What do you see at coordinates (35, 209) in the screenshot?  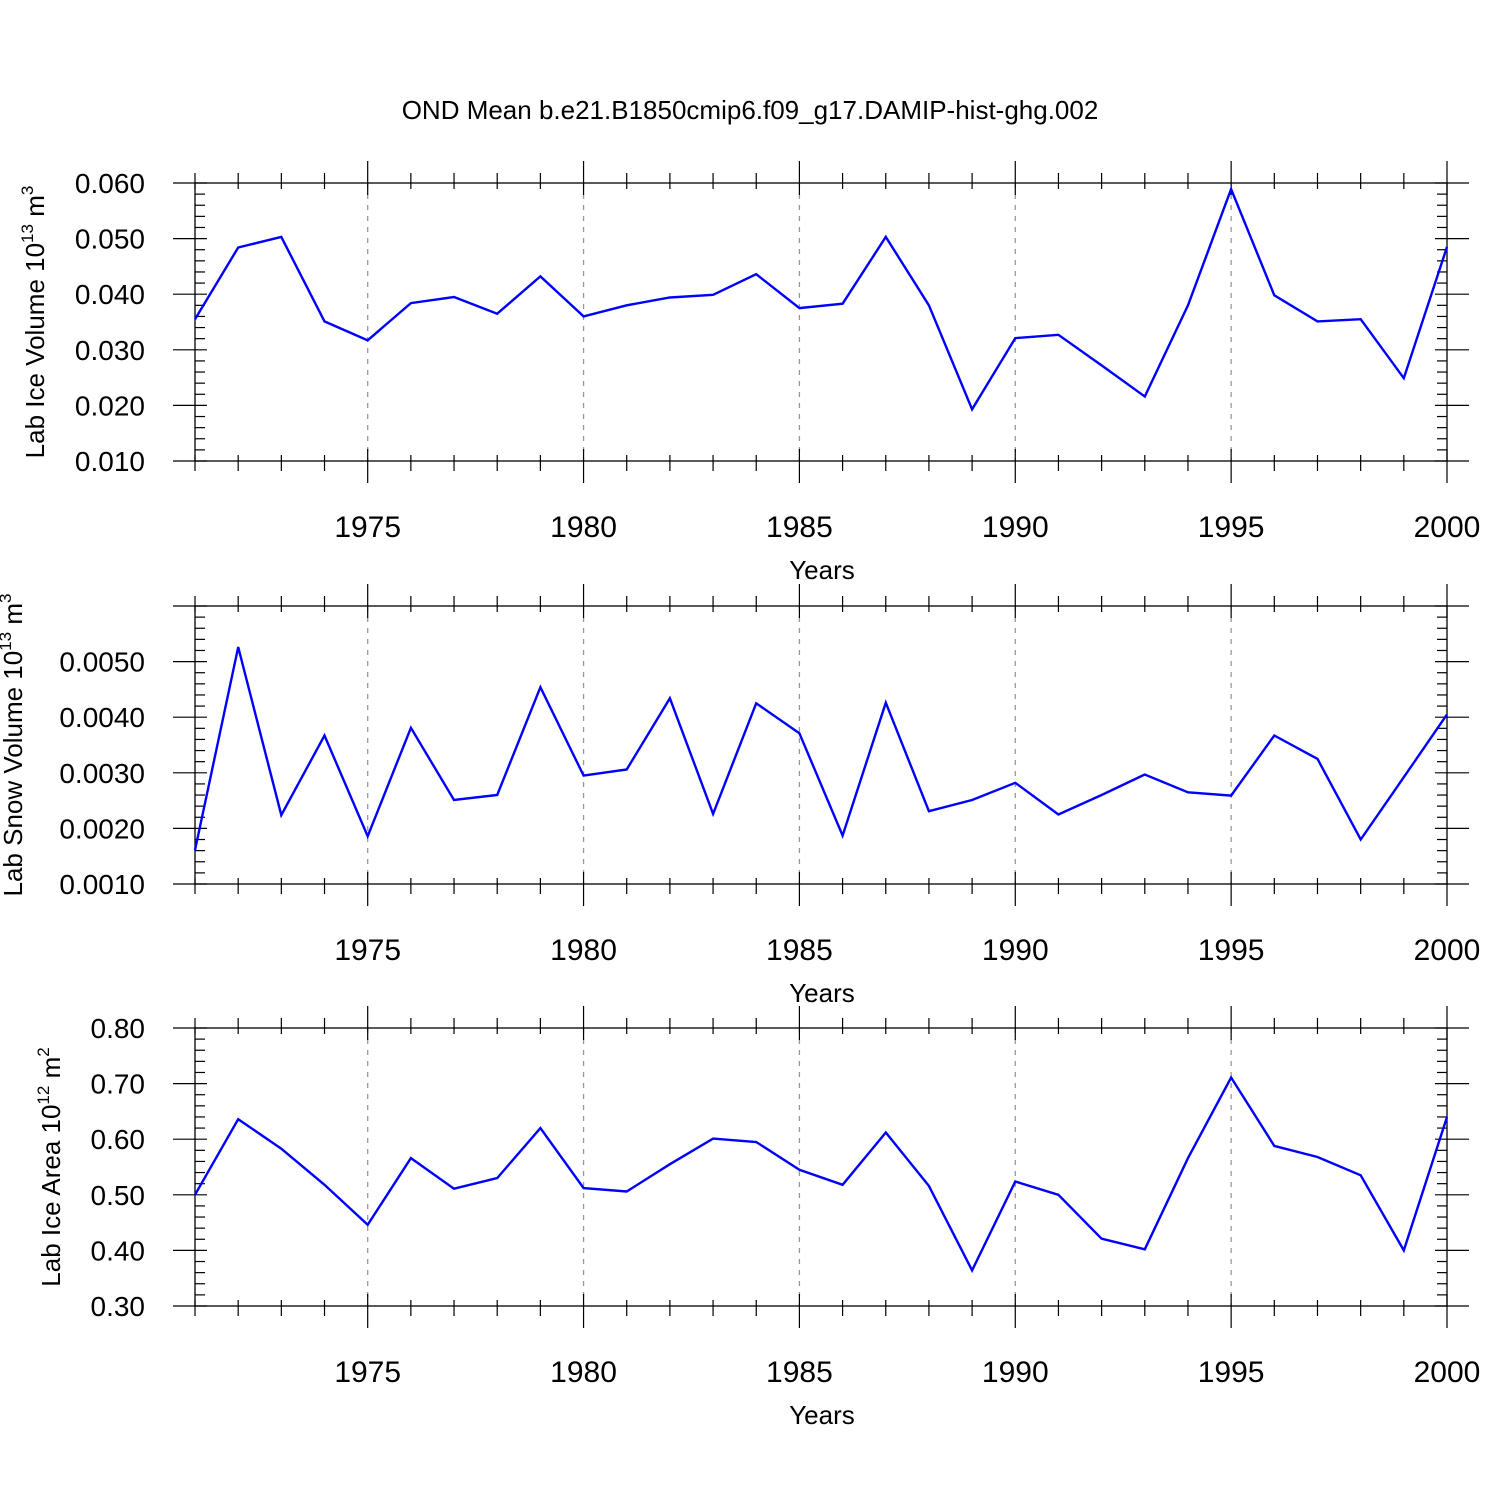 I see `y-axis-label-part: m` at bounding box center [35, 209].